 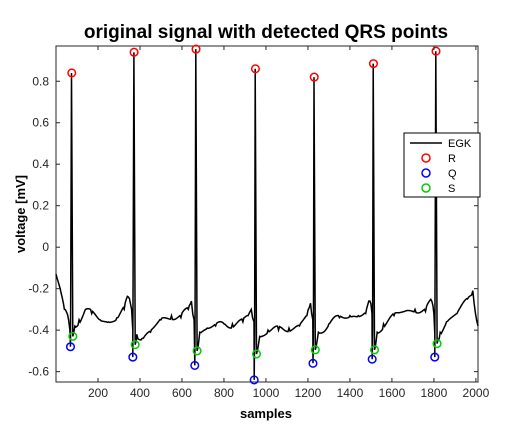 I want to click on x-tick-label: 200, so click(x=98, y=393).